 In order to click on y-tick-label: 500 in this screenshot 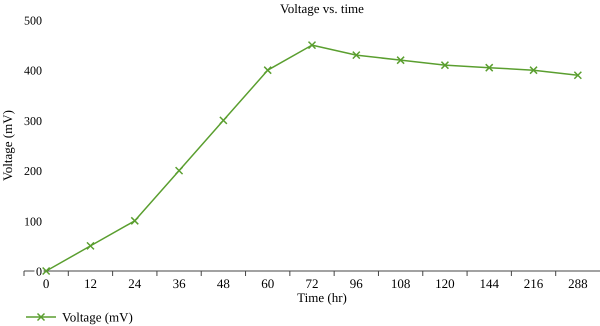, I will do `click(33, 21)`.